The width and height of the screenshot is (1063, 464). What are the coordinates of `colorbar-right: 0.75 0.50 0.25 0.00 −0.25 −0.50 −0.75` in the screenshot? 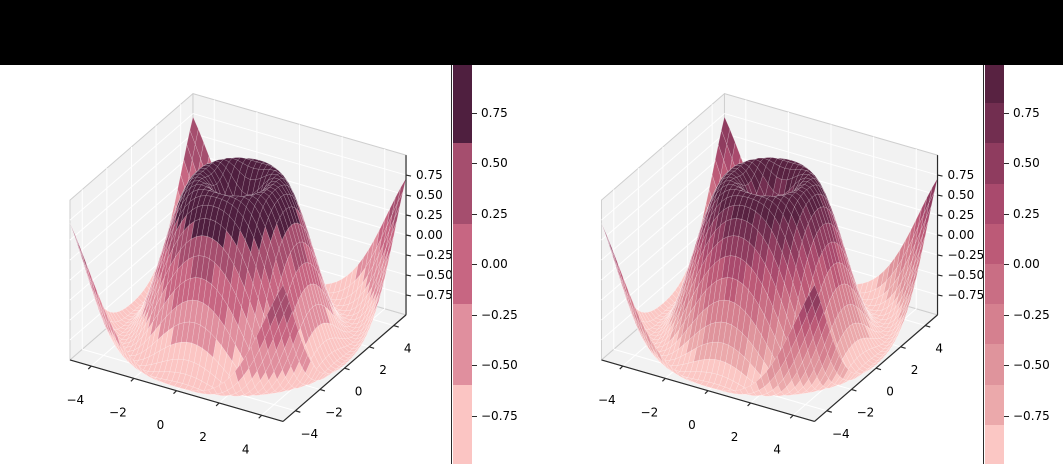 It's located at (1016, 263).